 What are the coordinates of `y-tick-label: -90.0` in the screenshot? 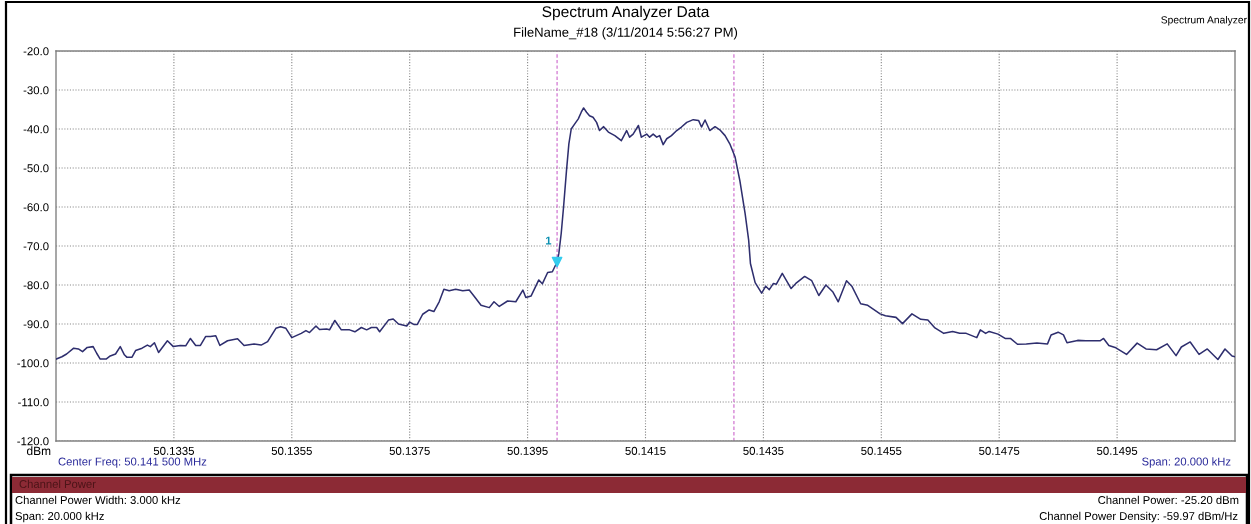 It's located at (36, 324).